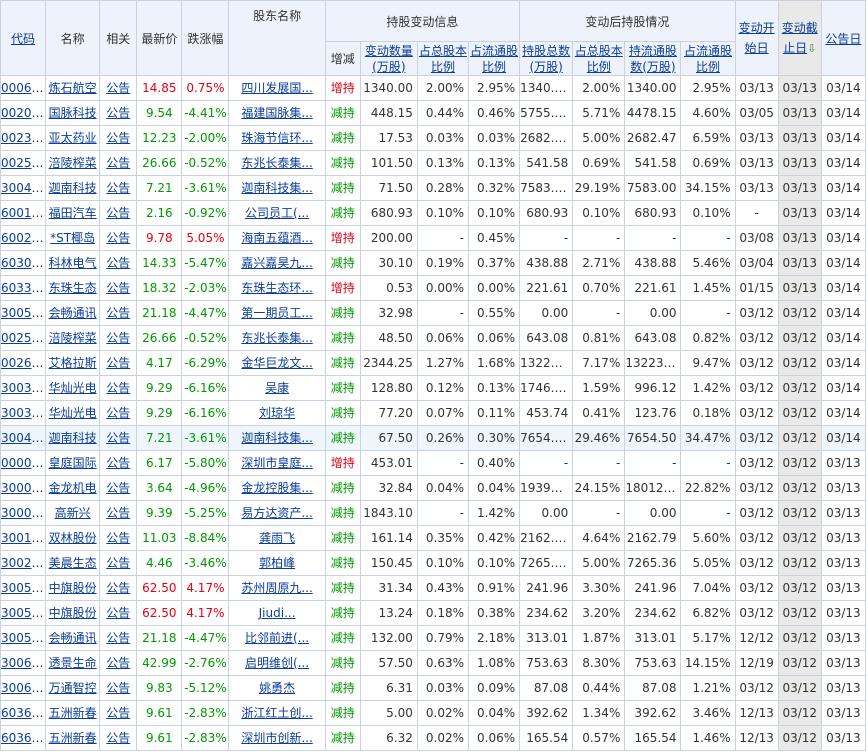 This screenshot has height=756, width=868. Describe the element at coordinates (72, 538) in the screenshot. I see `stock-name-link: 双林股份` at that location.